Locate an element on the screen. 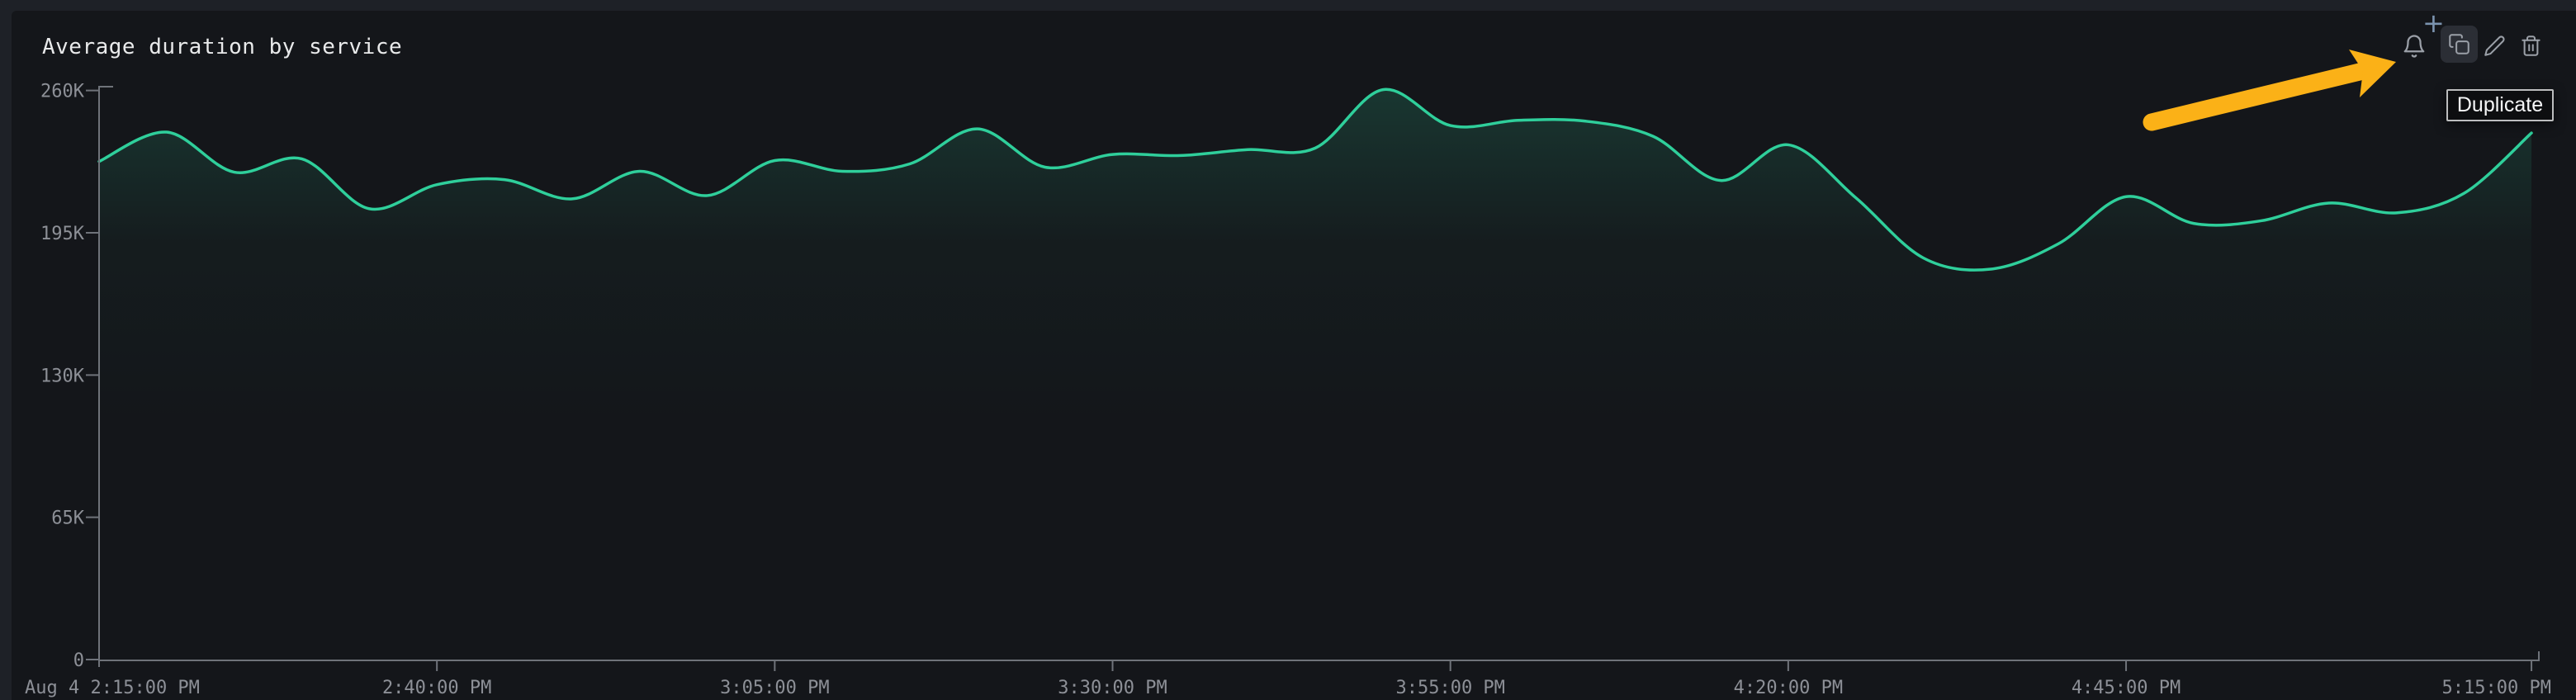 Image resolution: width=2576 pixels, height=700 pixels. x-tick-label: 3:55:00 PM is located at coordinates (1449, 688).